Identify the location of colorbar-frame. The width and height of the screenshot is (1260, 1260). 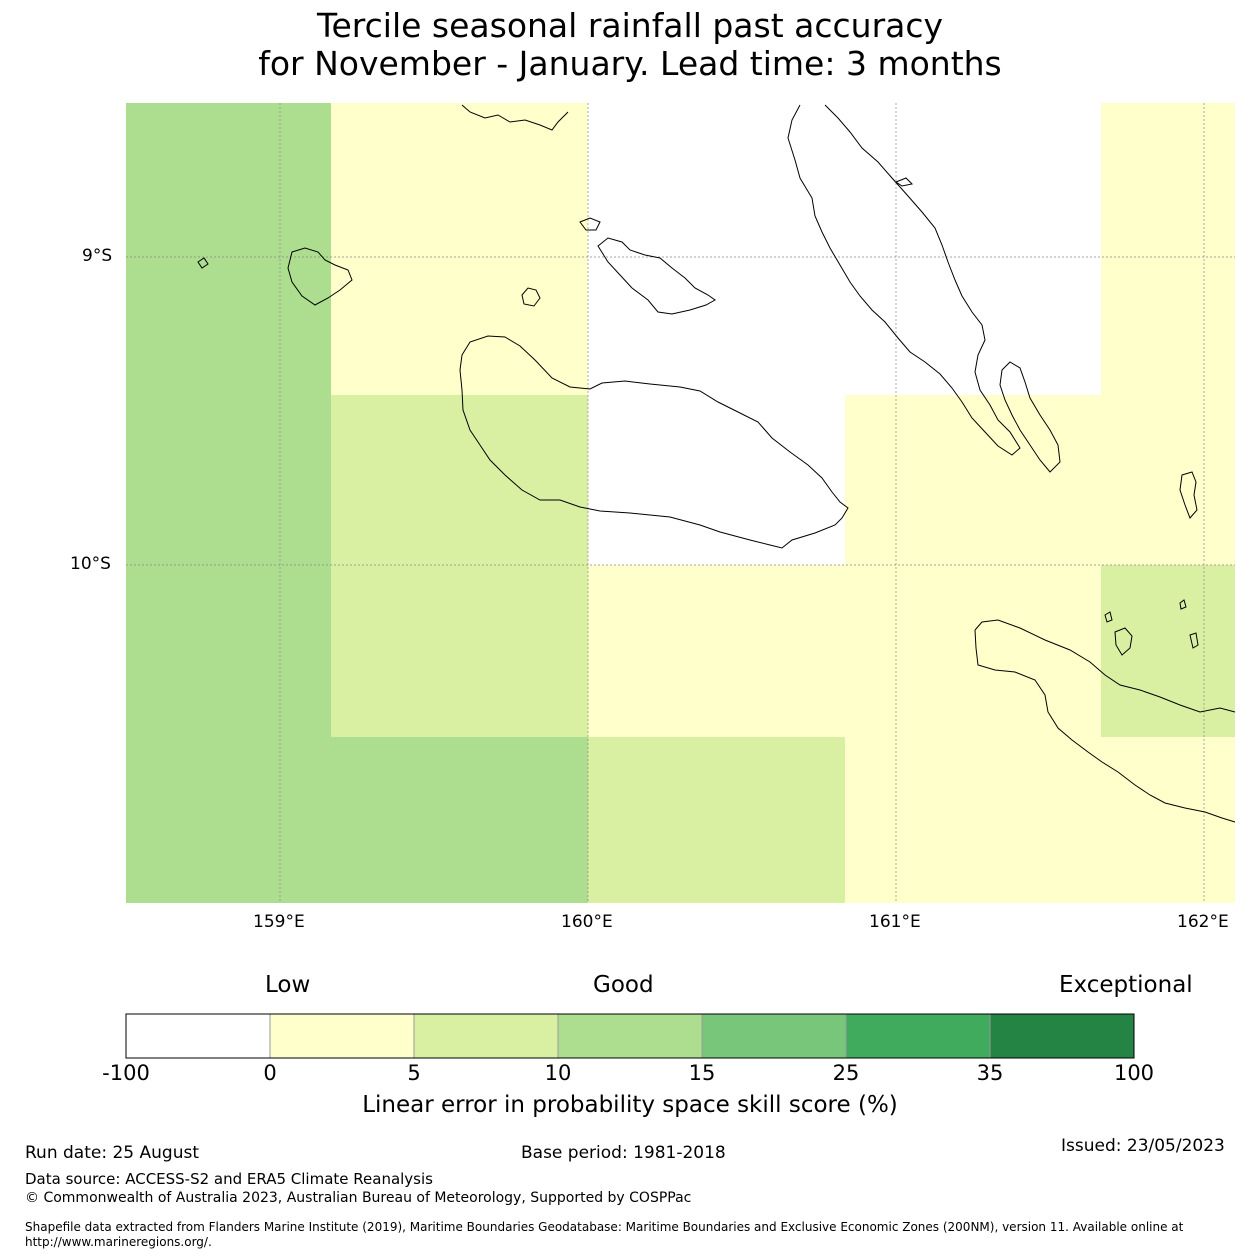
(630, 1036).